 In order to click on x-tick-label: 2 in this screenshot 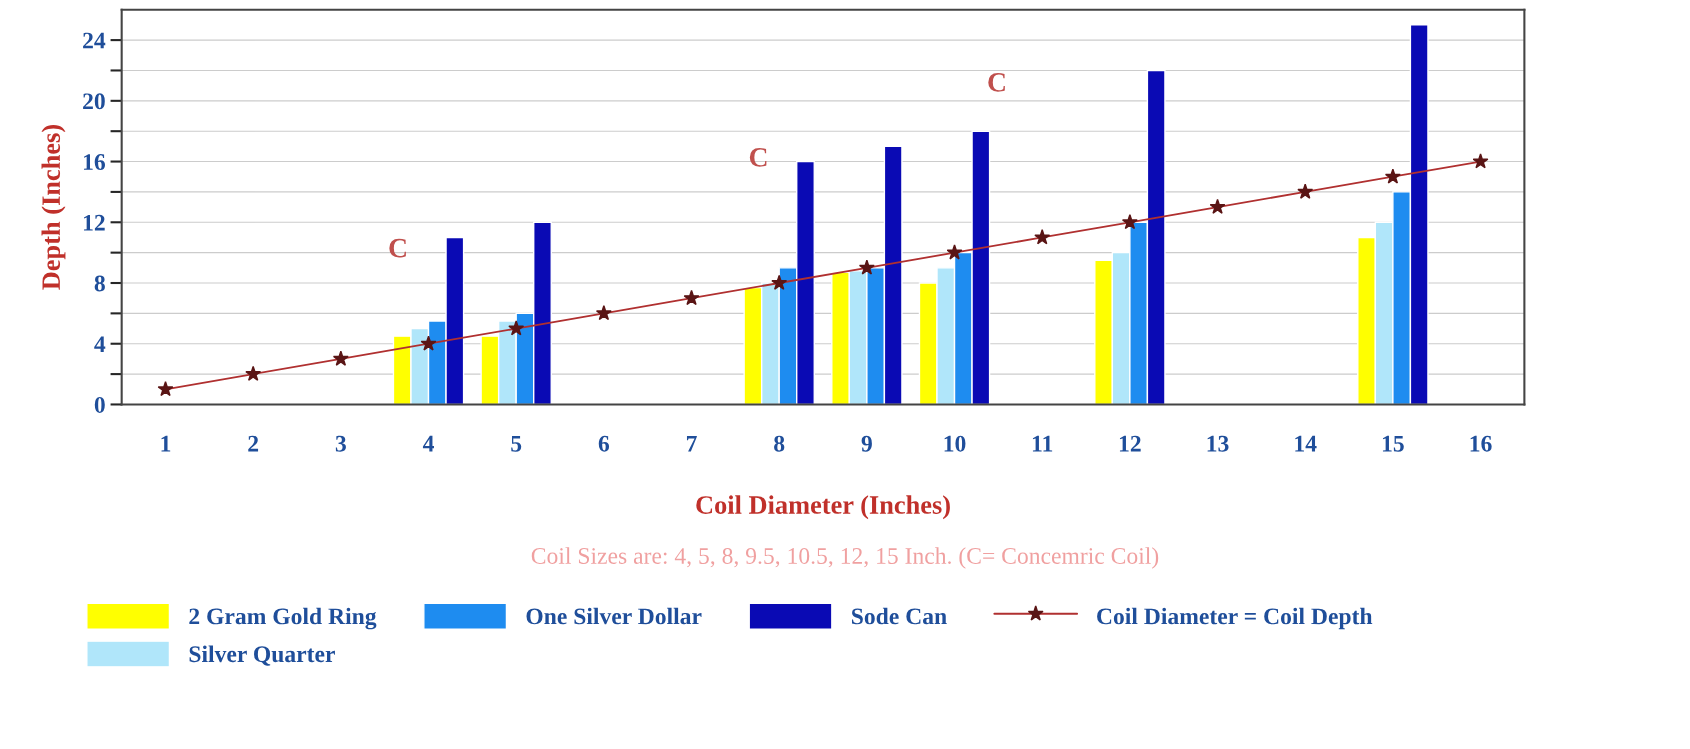, I will do `click(253, 443)`.